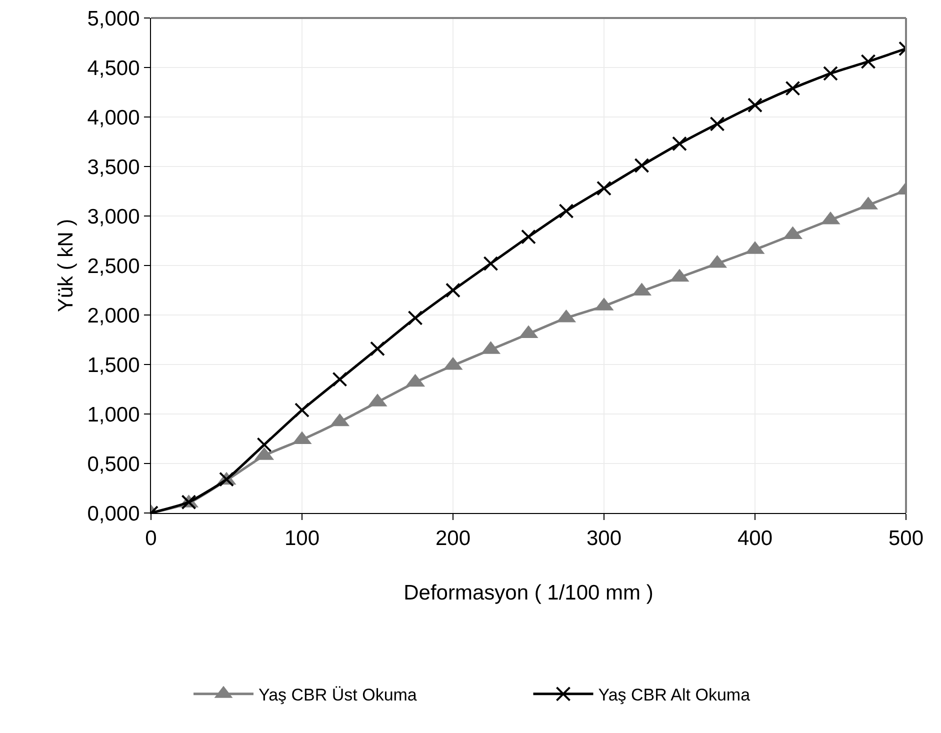  I want to click on y-tick-label: 3,500, so click(113, 167).